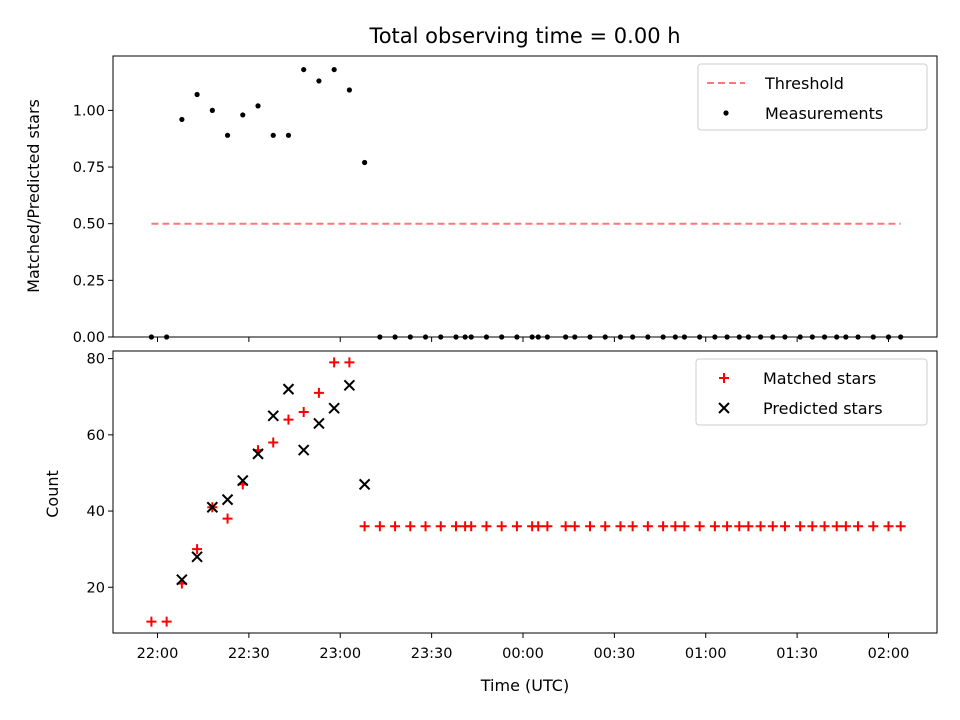 The width and height of the screenshot is (960, 720). Describe the element at coordinates (614, 654) in the screenshot. I see `x-tick-label: 00:30` at that location.